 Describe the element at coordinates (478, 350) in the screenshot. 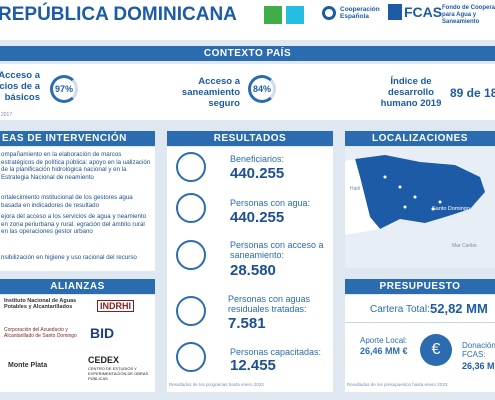

I see `budget-label: Donación FCAS:` at that location.